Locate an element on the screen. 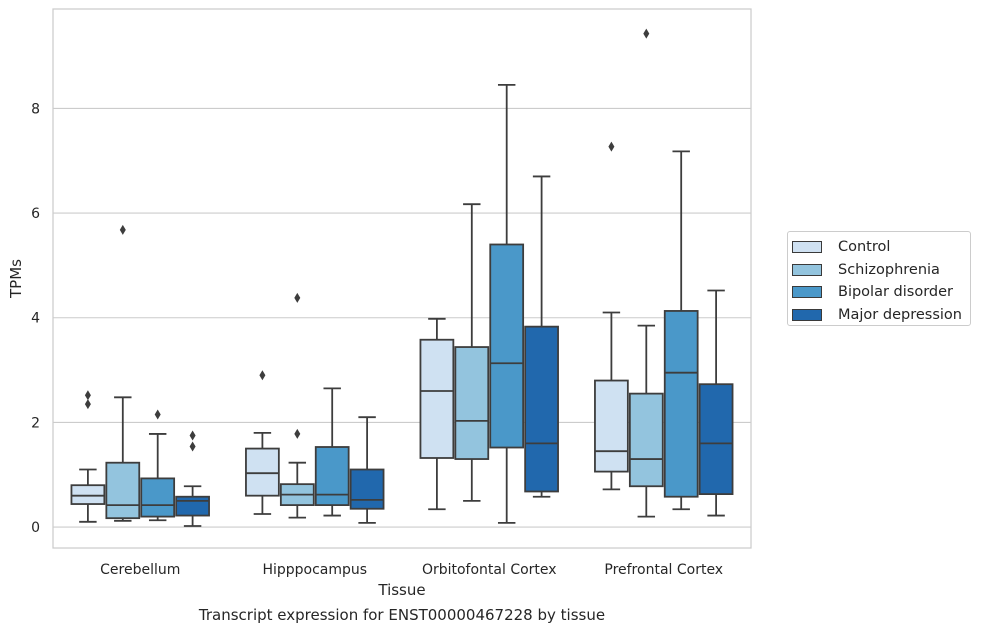 The width and height of the screenshot is (983, 634). y-tick-labels: 0 2 4 6 8 is located at coordinates (35, 318).